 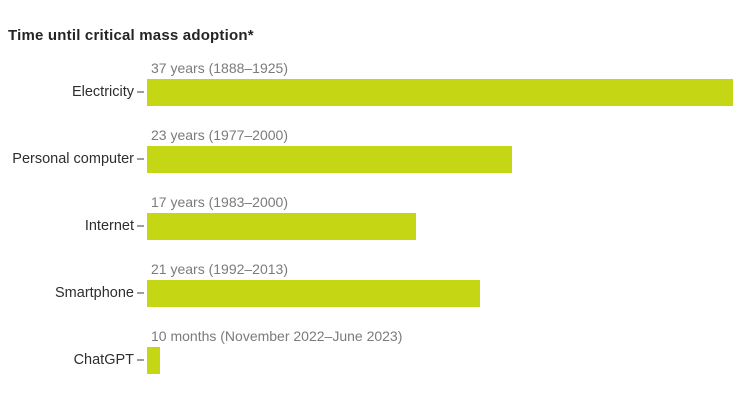 What do you see at coordinates (94, 293) in the screenshot?
I see `category-label: Smartphone` at bounding box center [94, 293].